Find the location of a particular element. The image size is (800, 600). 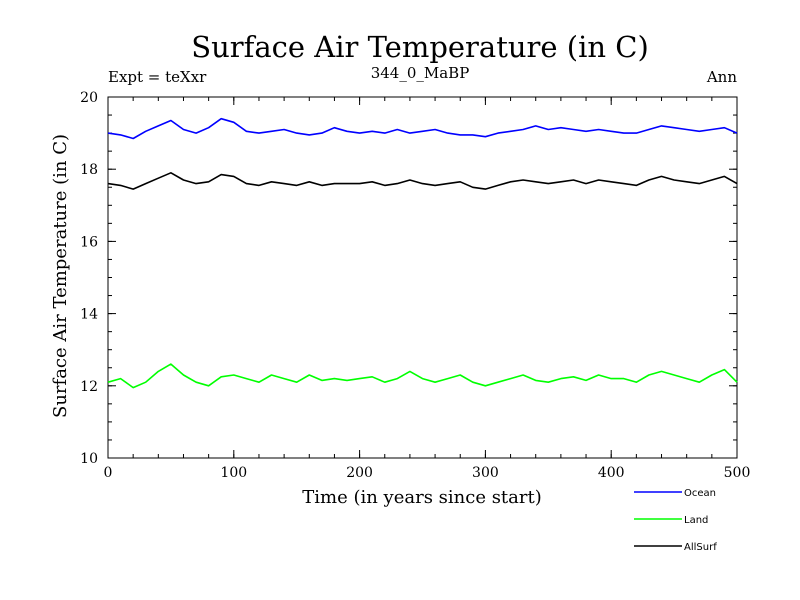

legend-label-ocean: Ocean is located at coordinates (700, 493).